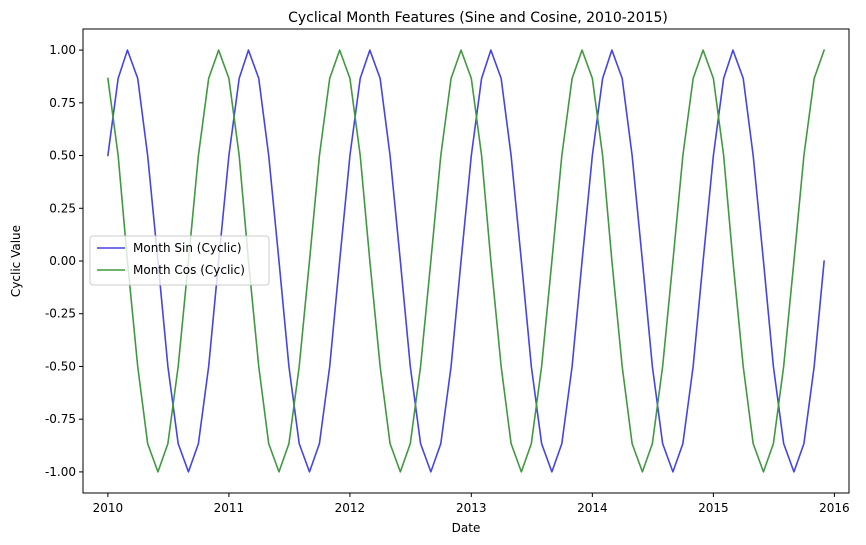 The image size is (866, 545). What do you see at coordinates (108, 508) in the screenshot?
I see `x-tick-label: 2010` at bounding box center [108, 508].